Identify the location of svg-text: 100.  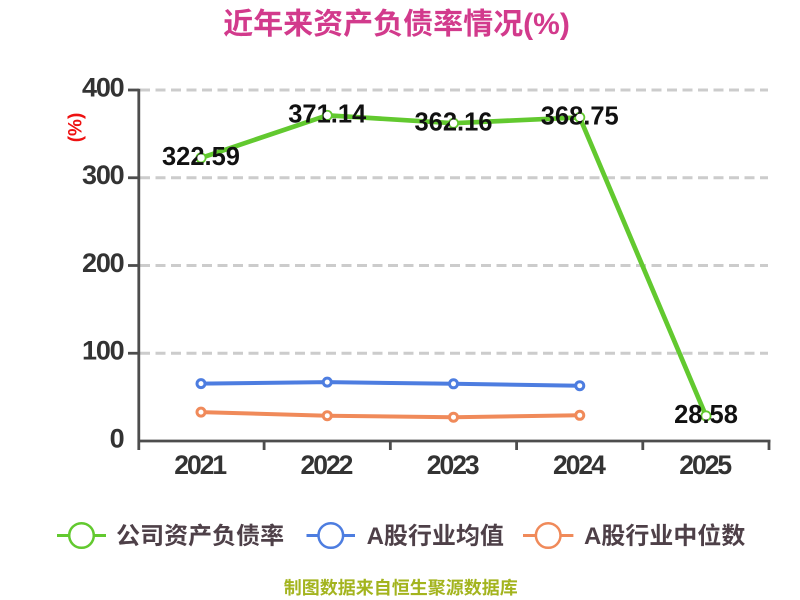
(103, 351).